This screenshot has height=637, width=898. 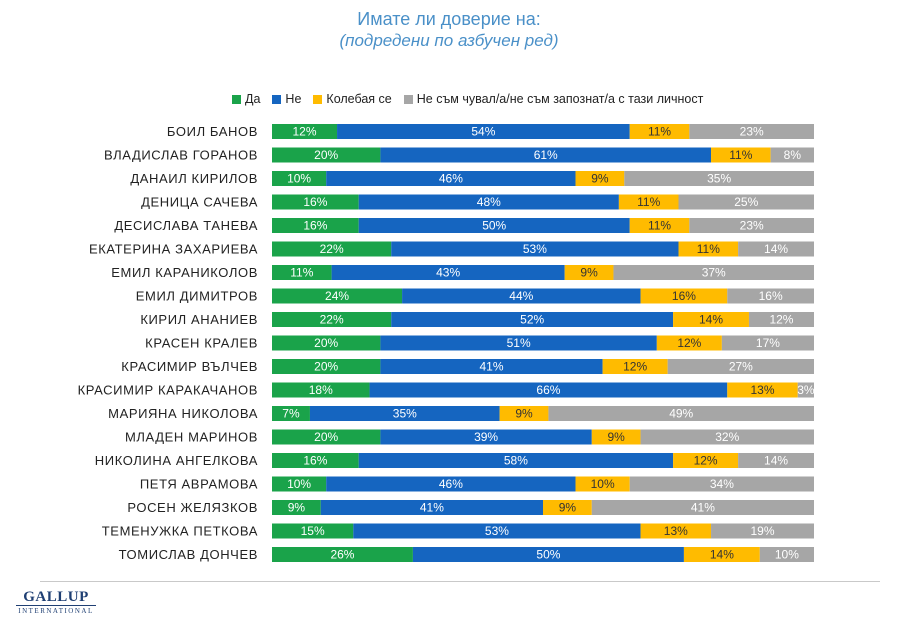 I want to click on data-label: 24%, so click(x=337, y=296).